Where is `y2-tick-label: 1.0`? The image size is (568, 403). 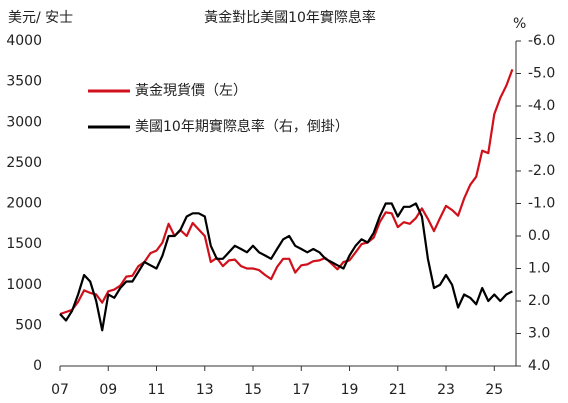
y2-tick-label: 1.0 is located at coordinates (539, 269).